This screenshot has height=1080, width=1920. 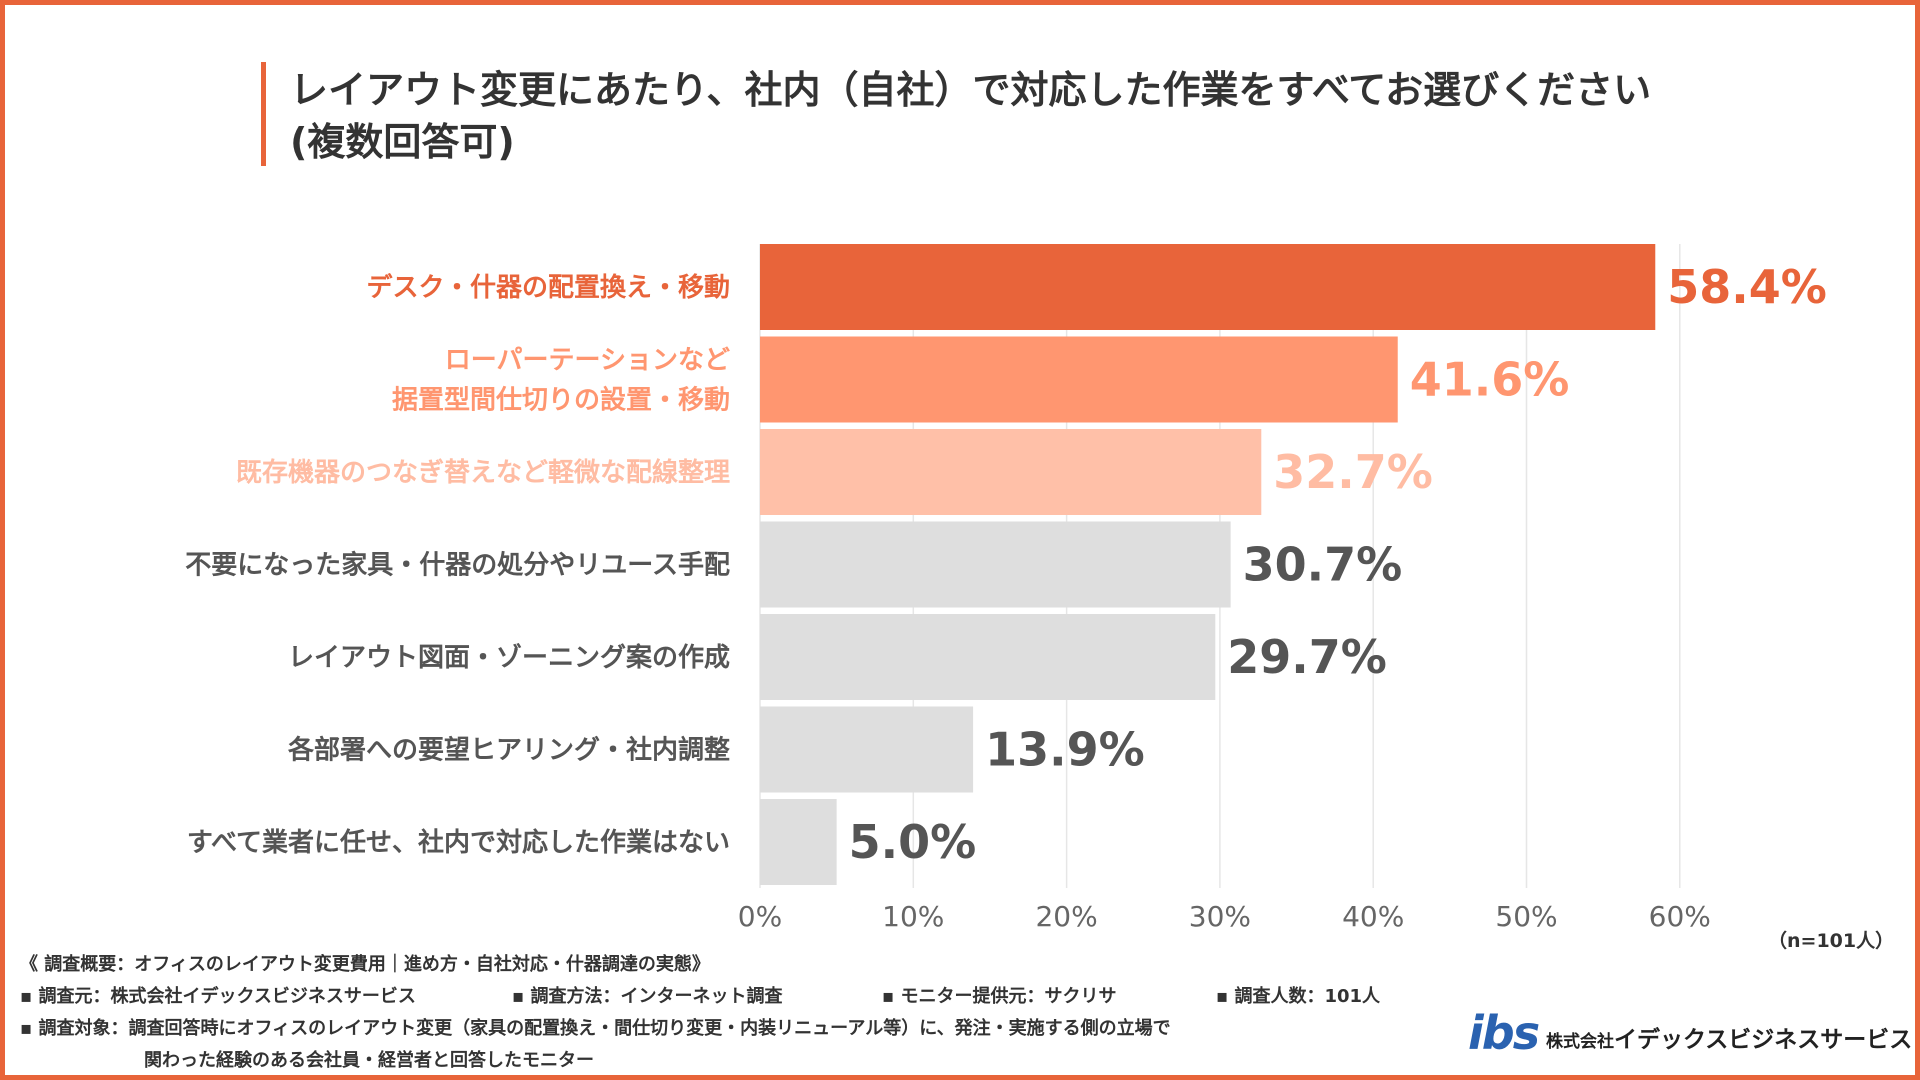 What do you see at coordinates (1066, 916) in the screenshot?
I see `x-tick-label: 20%` at bounding box center [1066, 916].